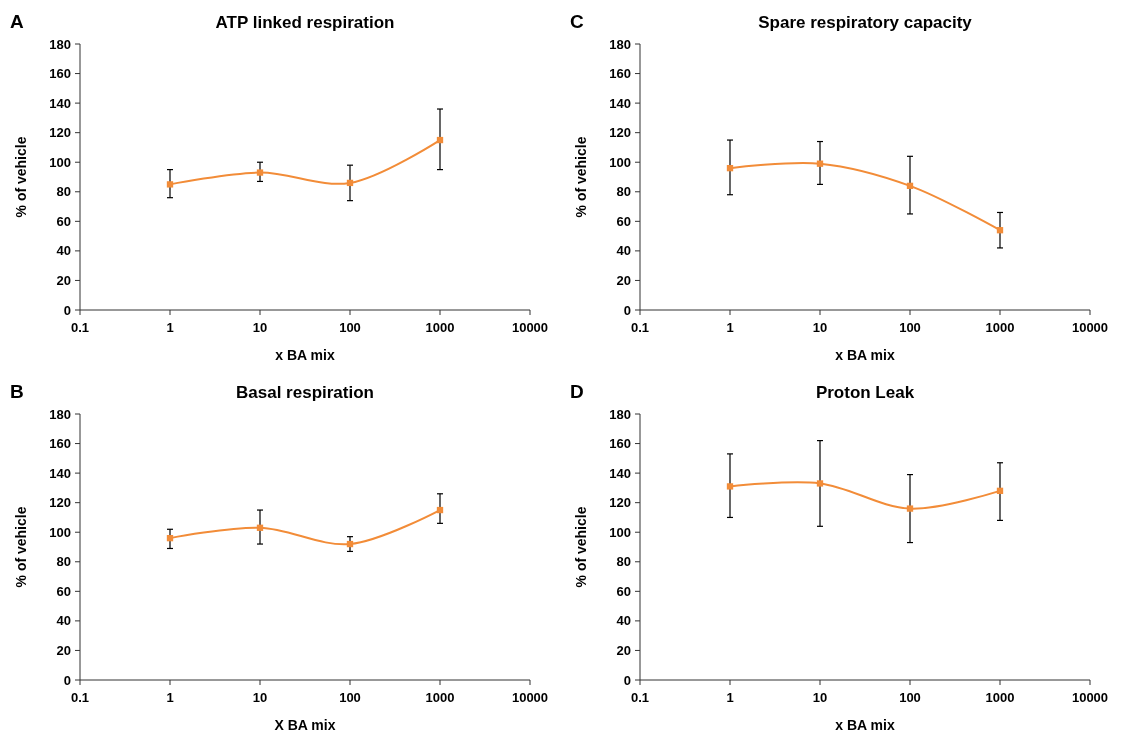  What do you see at coordinates (305, 392) in the screenshot?
I see `chart-title: Basal respiration` at bounding box center [305, 392].